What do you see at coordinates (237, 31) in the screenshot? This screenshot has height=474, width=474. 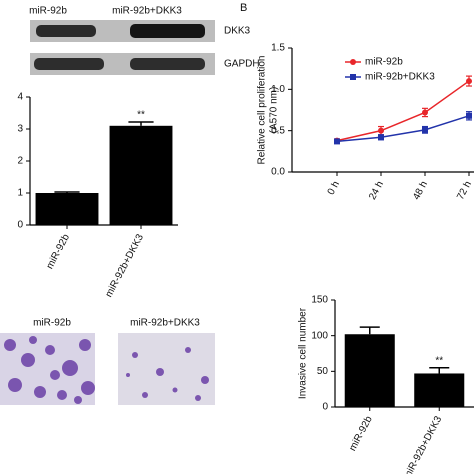 I see `blot-protein-label: DKK3` at bounding box center [237, 31].